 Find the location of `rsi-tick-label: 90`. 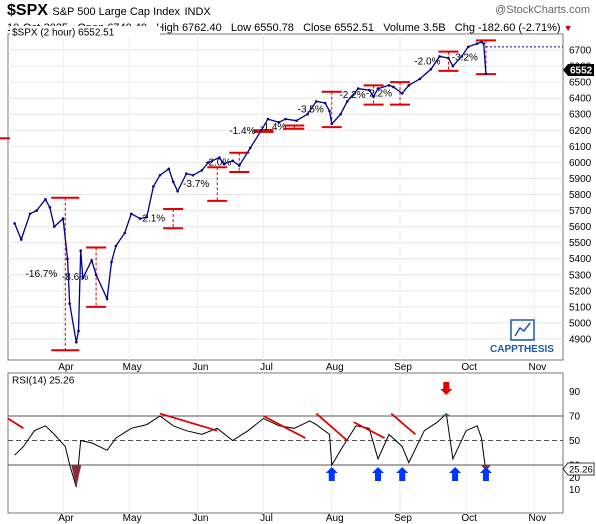

rsi-tick-label: 90 is located at coordinates (575, 392).